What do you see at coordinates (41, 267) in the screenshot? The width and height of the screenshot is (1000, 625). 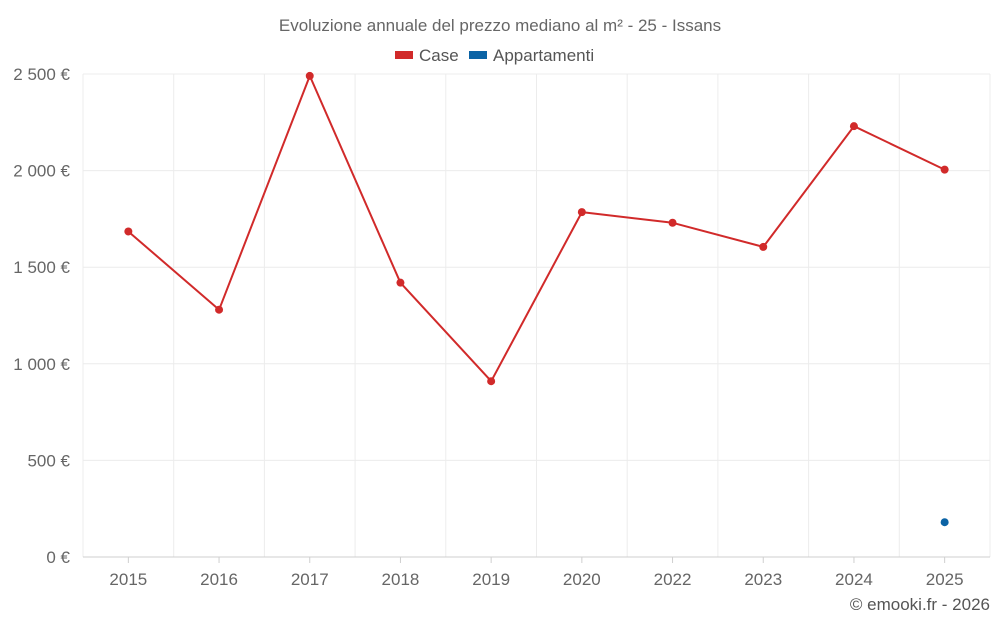 I see `y-tick-label: 1 500 €` at bounding box center [41, 267].